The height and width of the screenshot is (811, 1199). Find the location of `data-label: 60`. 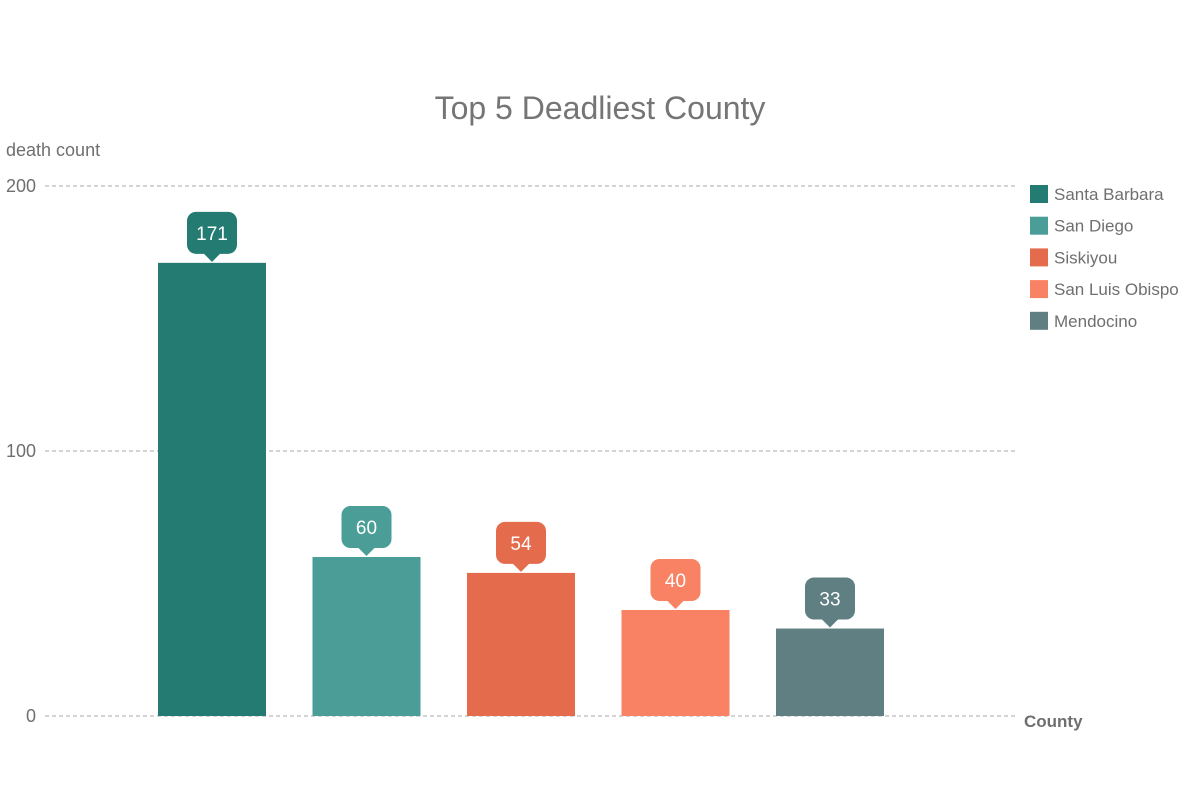

data-label: 60 is located at coordinates (366, 528).